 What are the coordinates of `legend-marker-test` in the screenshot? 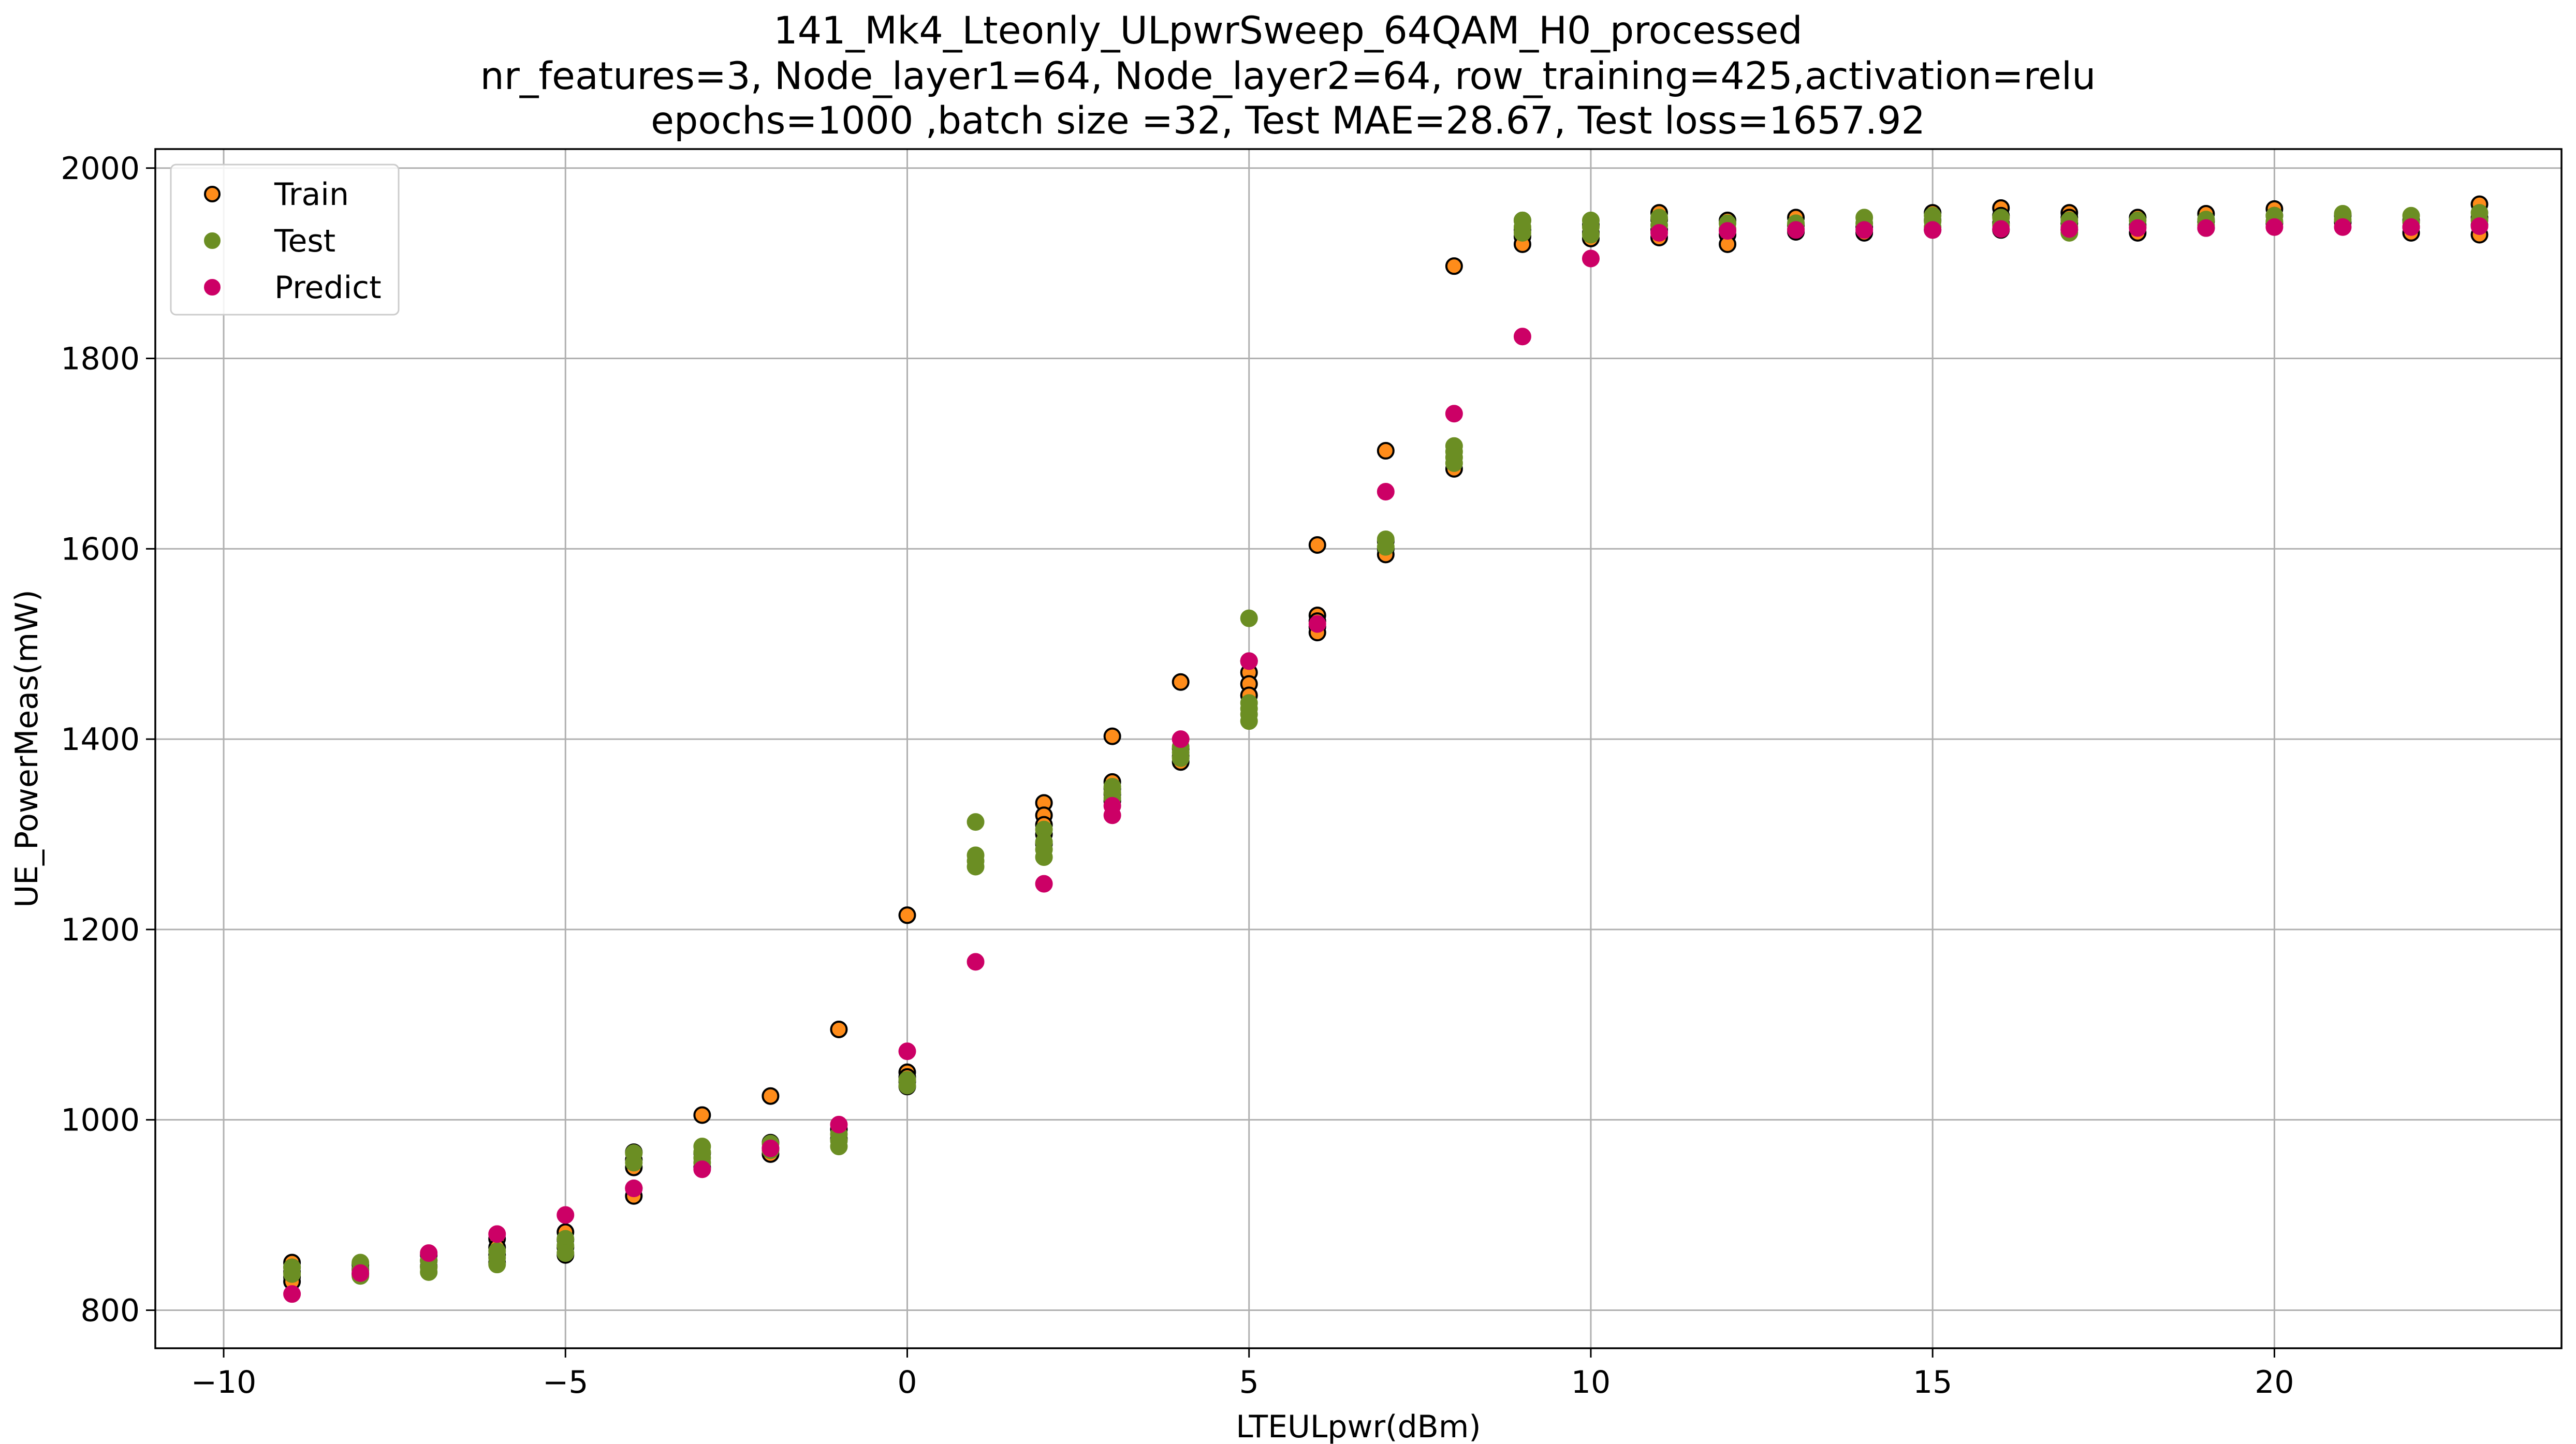 It's located at (213, 240).